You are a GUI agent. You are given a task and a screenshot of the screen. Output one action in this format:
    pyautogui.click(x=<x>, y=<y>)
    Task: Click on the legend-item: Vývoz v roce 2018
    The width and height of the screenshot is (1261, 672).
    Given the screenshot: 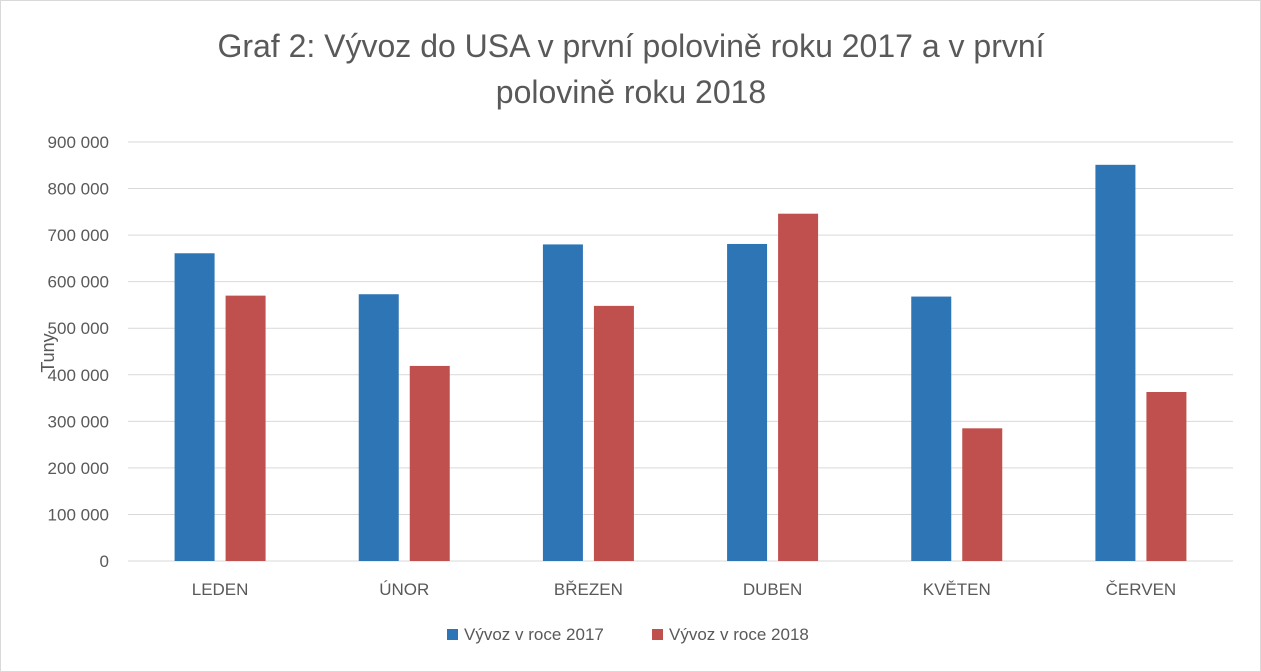 What is the action you would take?
    pyautogui.click(x=730, y=634)
    